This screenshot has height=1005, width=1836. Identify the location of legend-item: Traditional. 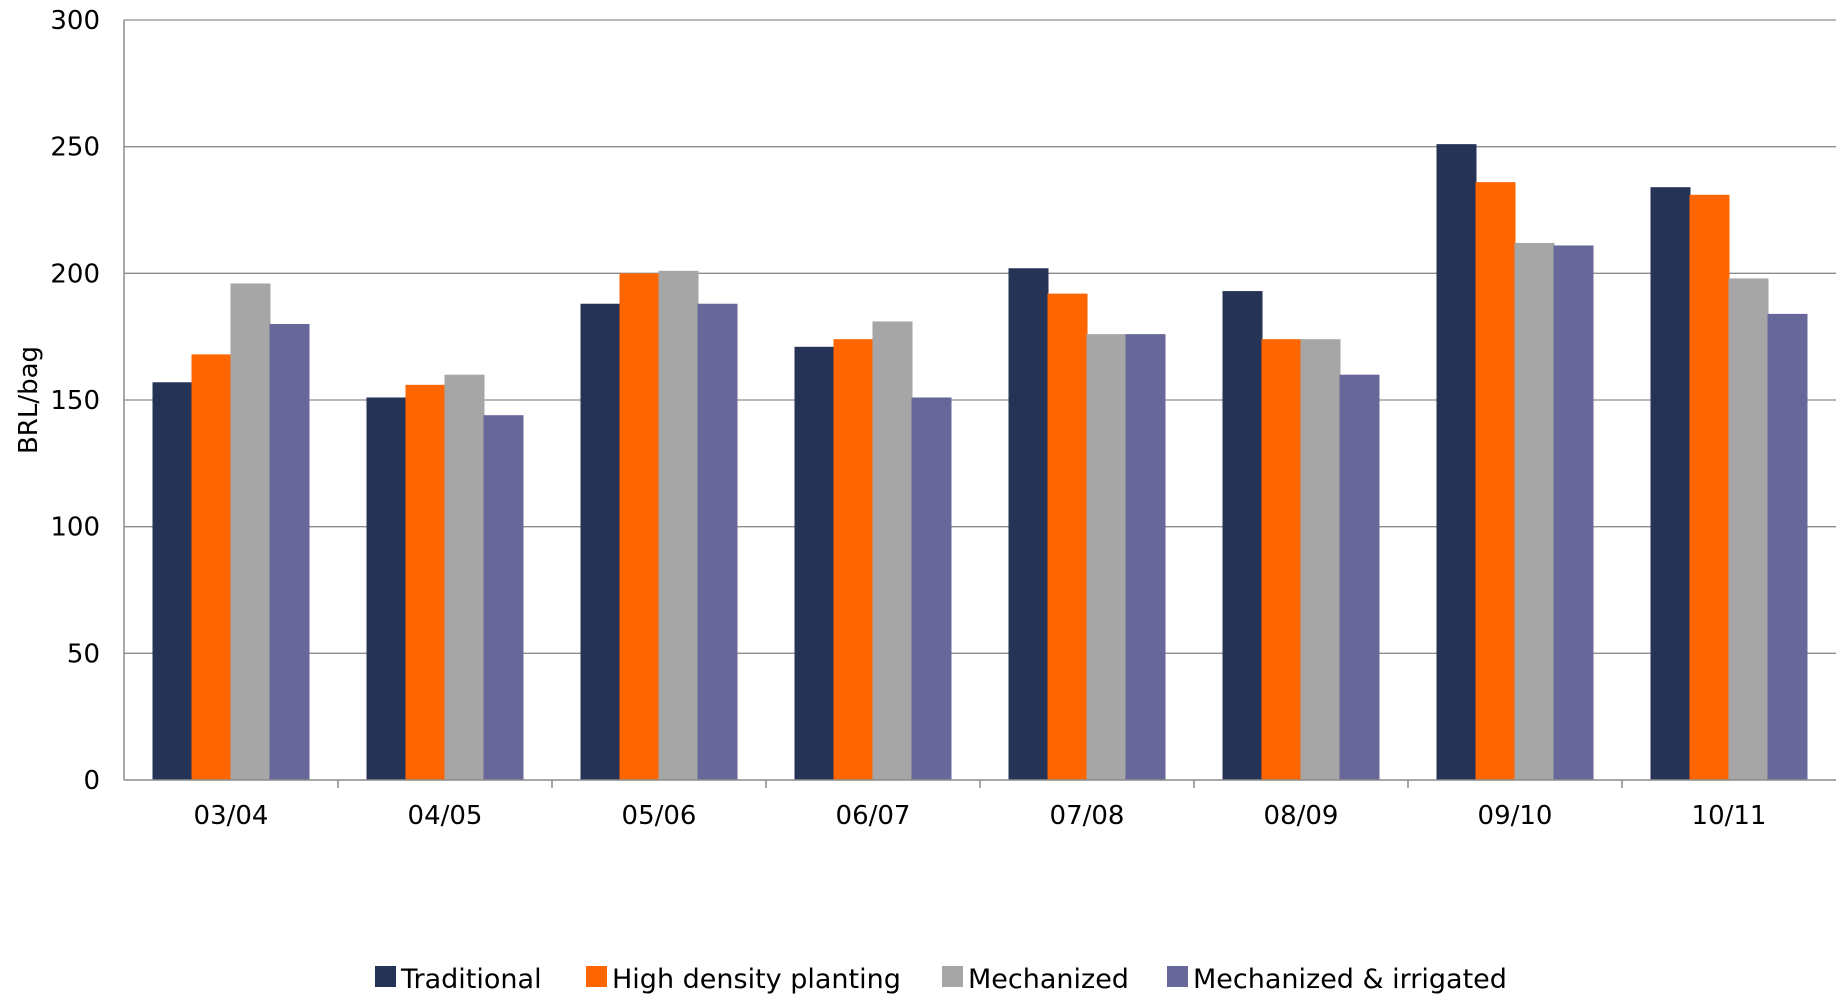
(458, 979).